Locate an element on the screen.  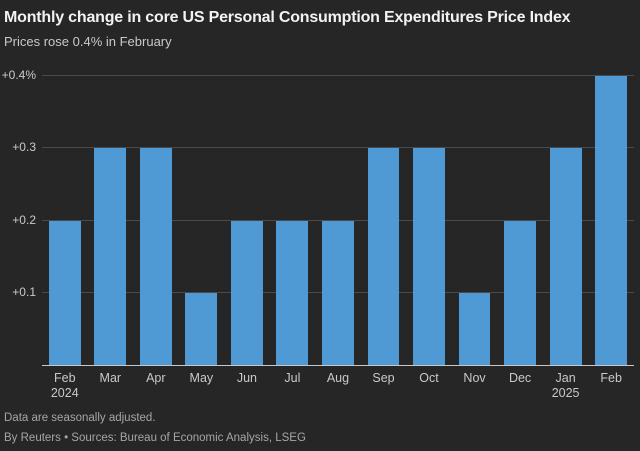
x-tick-year: 2024 is located at coordinates (64, 393).